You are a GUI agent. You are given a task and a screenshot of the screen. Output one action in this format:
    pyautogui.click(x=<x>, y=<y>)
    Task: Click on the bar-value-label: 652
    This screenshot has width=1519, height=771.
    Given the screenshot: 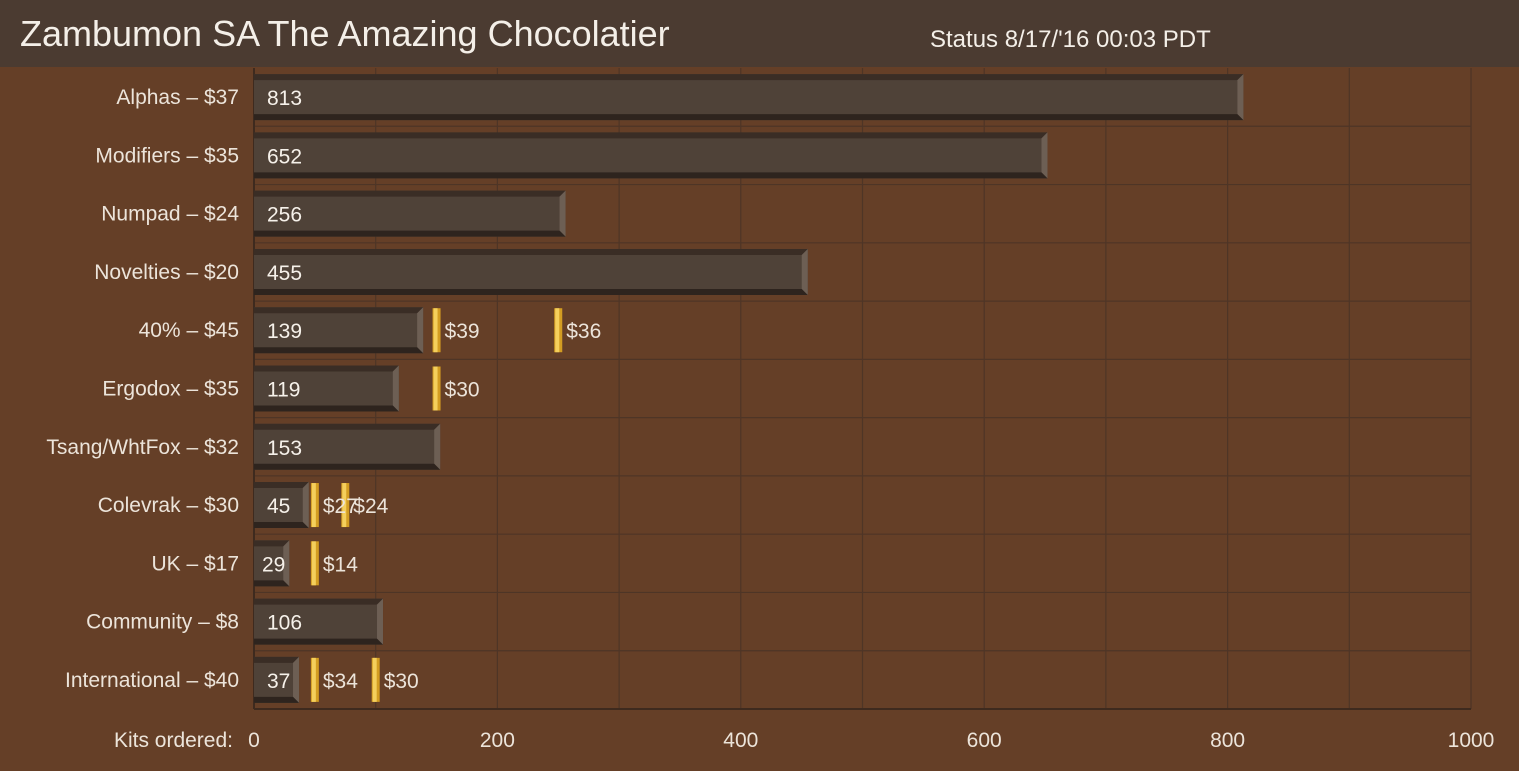 What is the action you would take?
    pyautogui.click(x=284, y=156)
    